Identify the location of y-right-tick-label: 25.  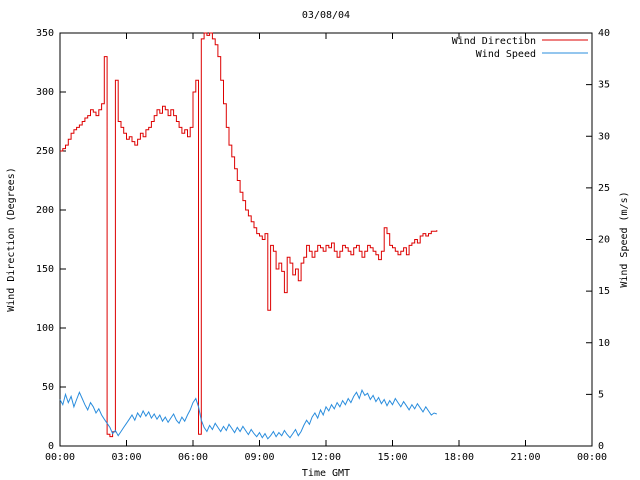
(604, 188).